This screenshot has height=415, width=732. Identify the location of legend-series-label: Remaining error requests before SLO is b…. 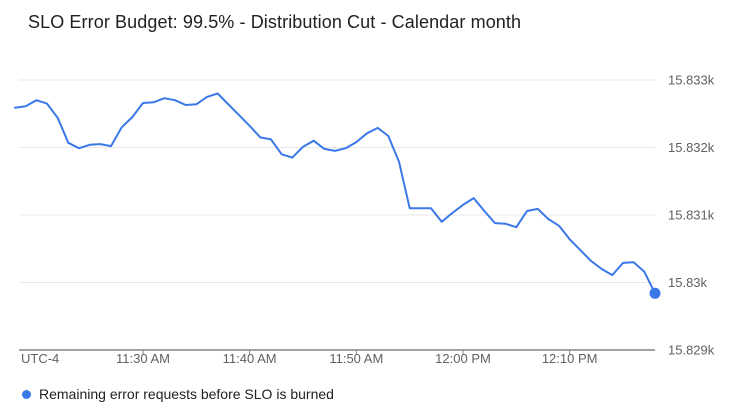
(186, 394).